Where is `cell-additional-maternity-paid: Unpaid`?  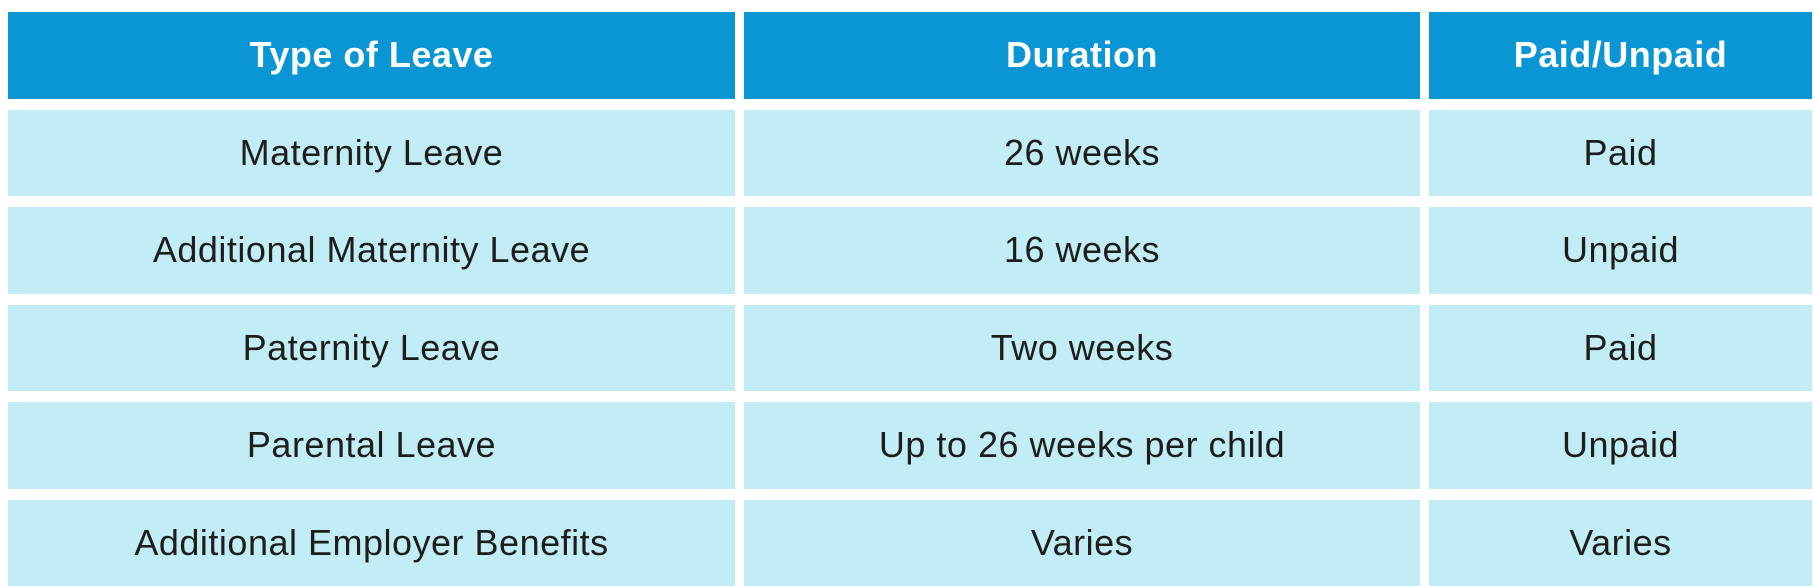 cell-additional-maternity-paid: Unpaid is located at coordinates (1620, 250).